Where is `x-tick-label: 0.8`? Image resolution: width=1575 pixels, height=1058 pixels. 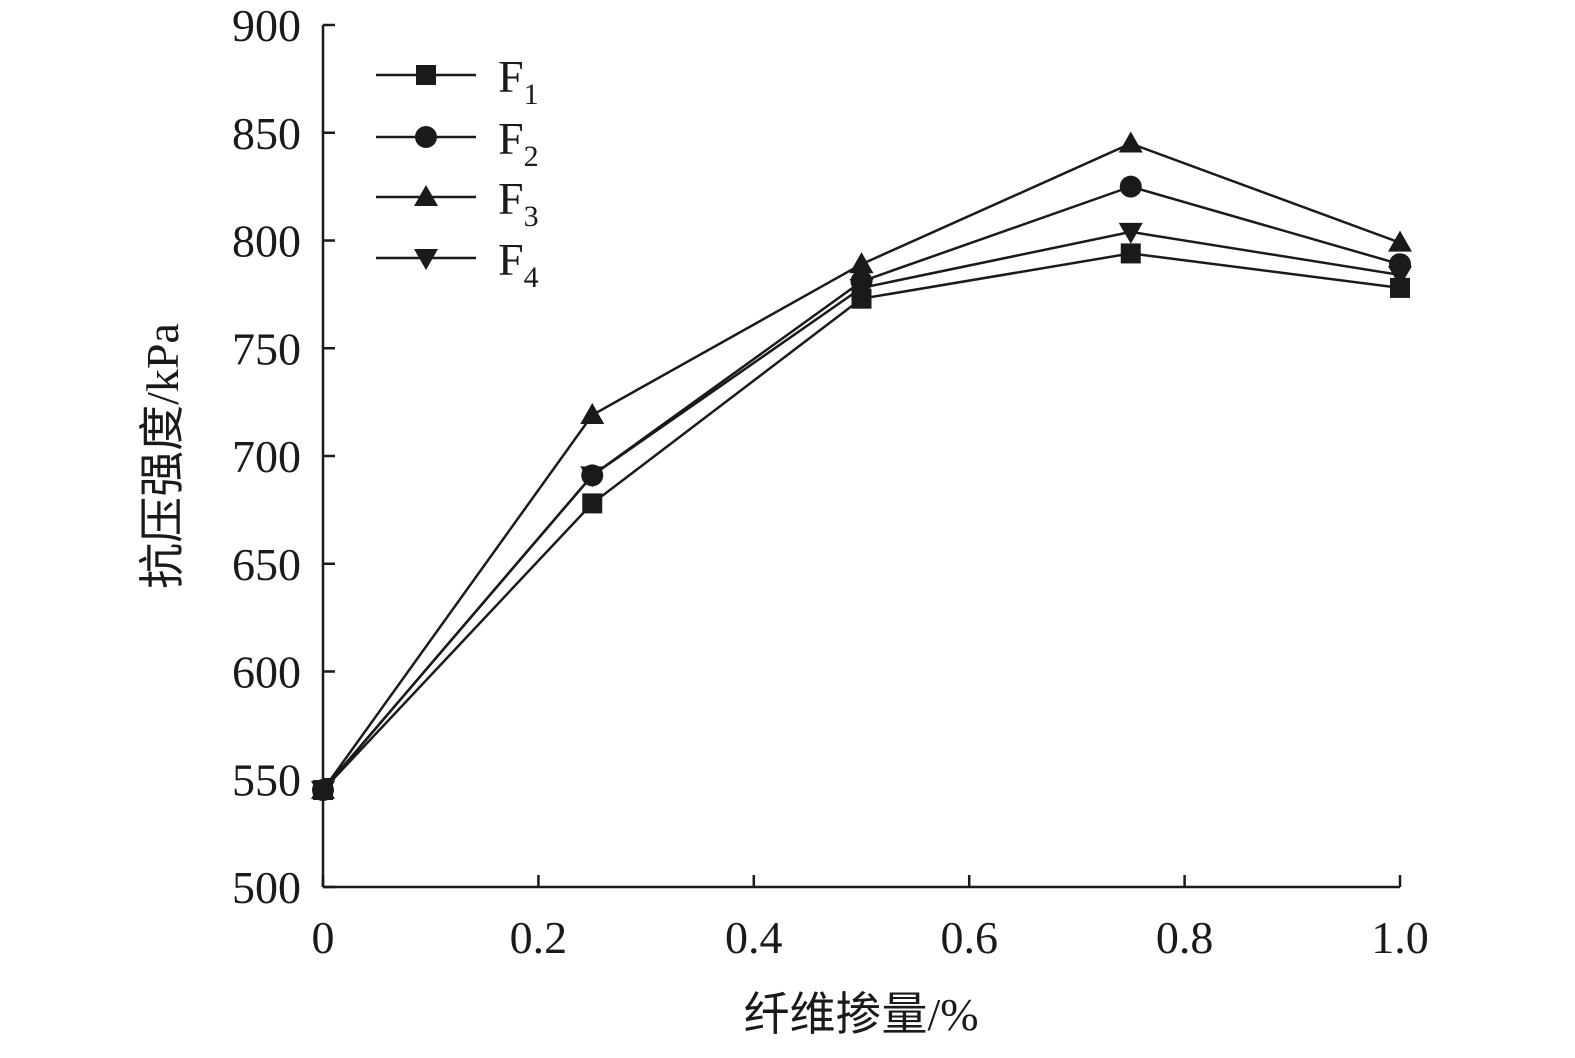
x-tick-label: 0.8 is located at coordinates (1185, 937).